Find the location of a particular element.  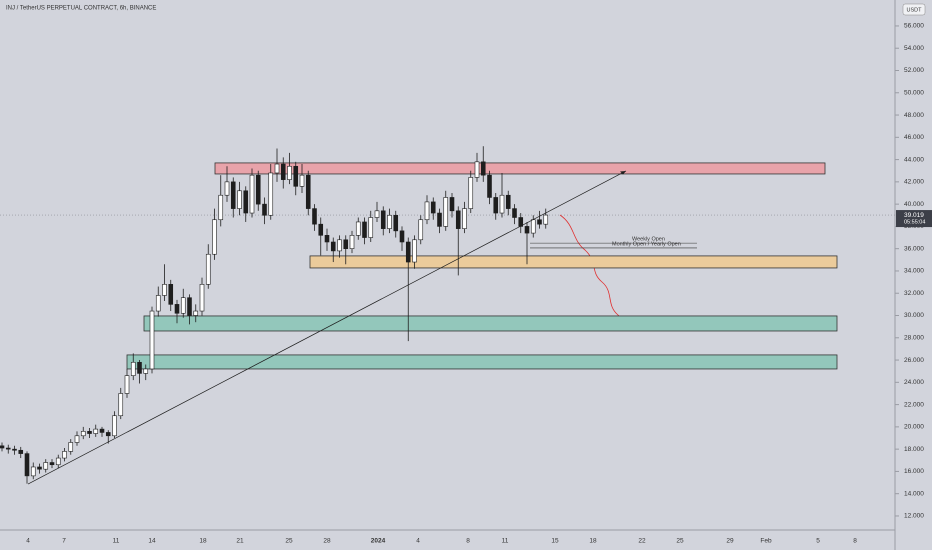

y-tick-label: 12.000 is located at coordinates (914, 516).